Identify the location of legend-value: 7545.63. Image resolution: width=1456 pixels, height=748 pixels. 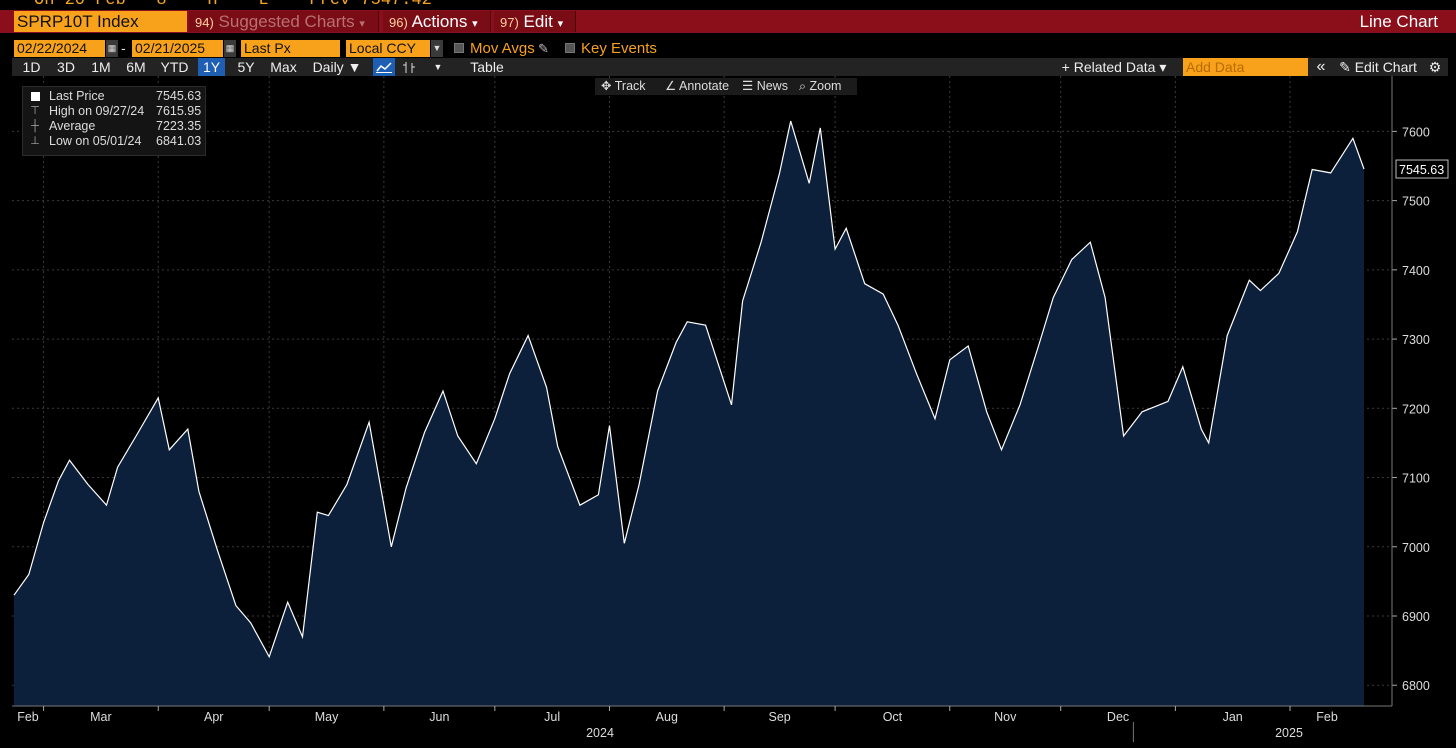
(179, 96).